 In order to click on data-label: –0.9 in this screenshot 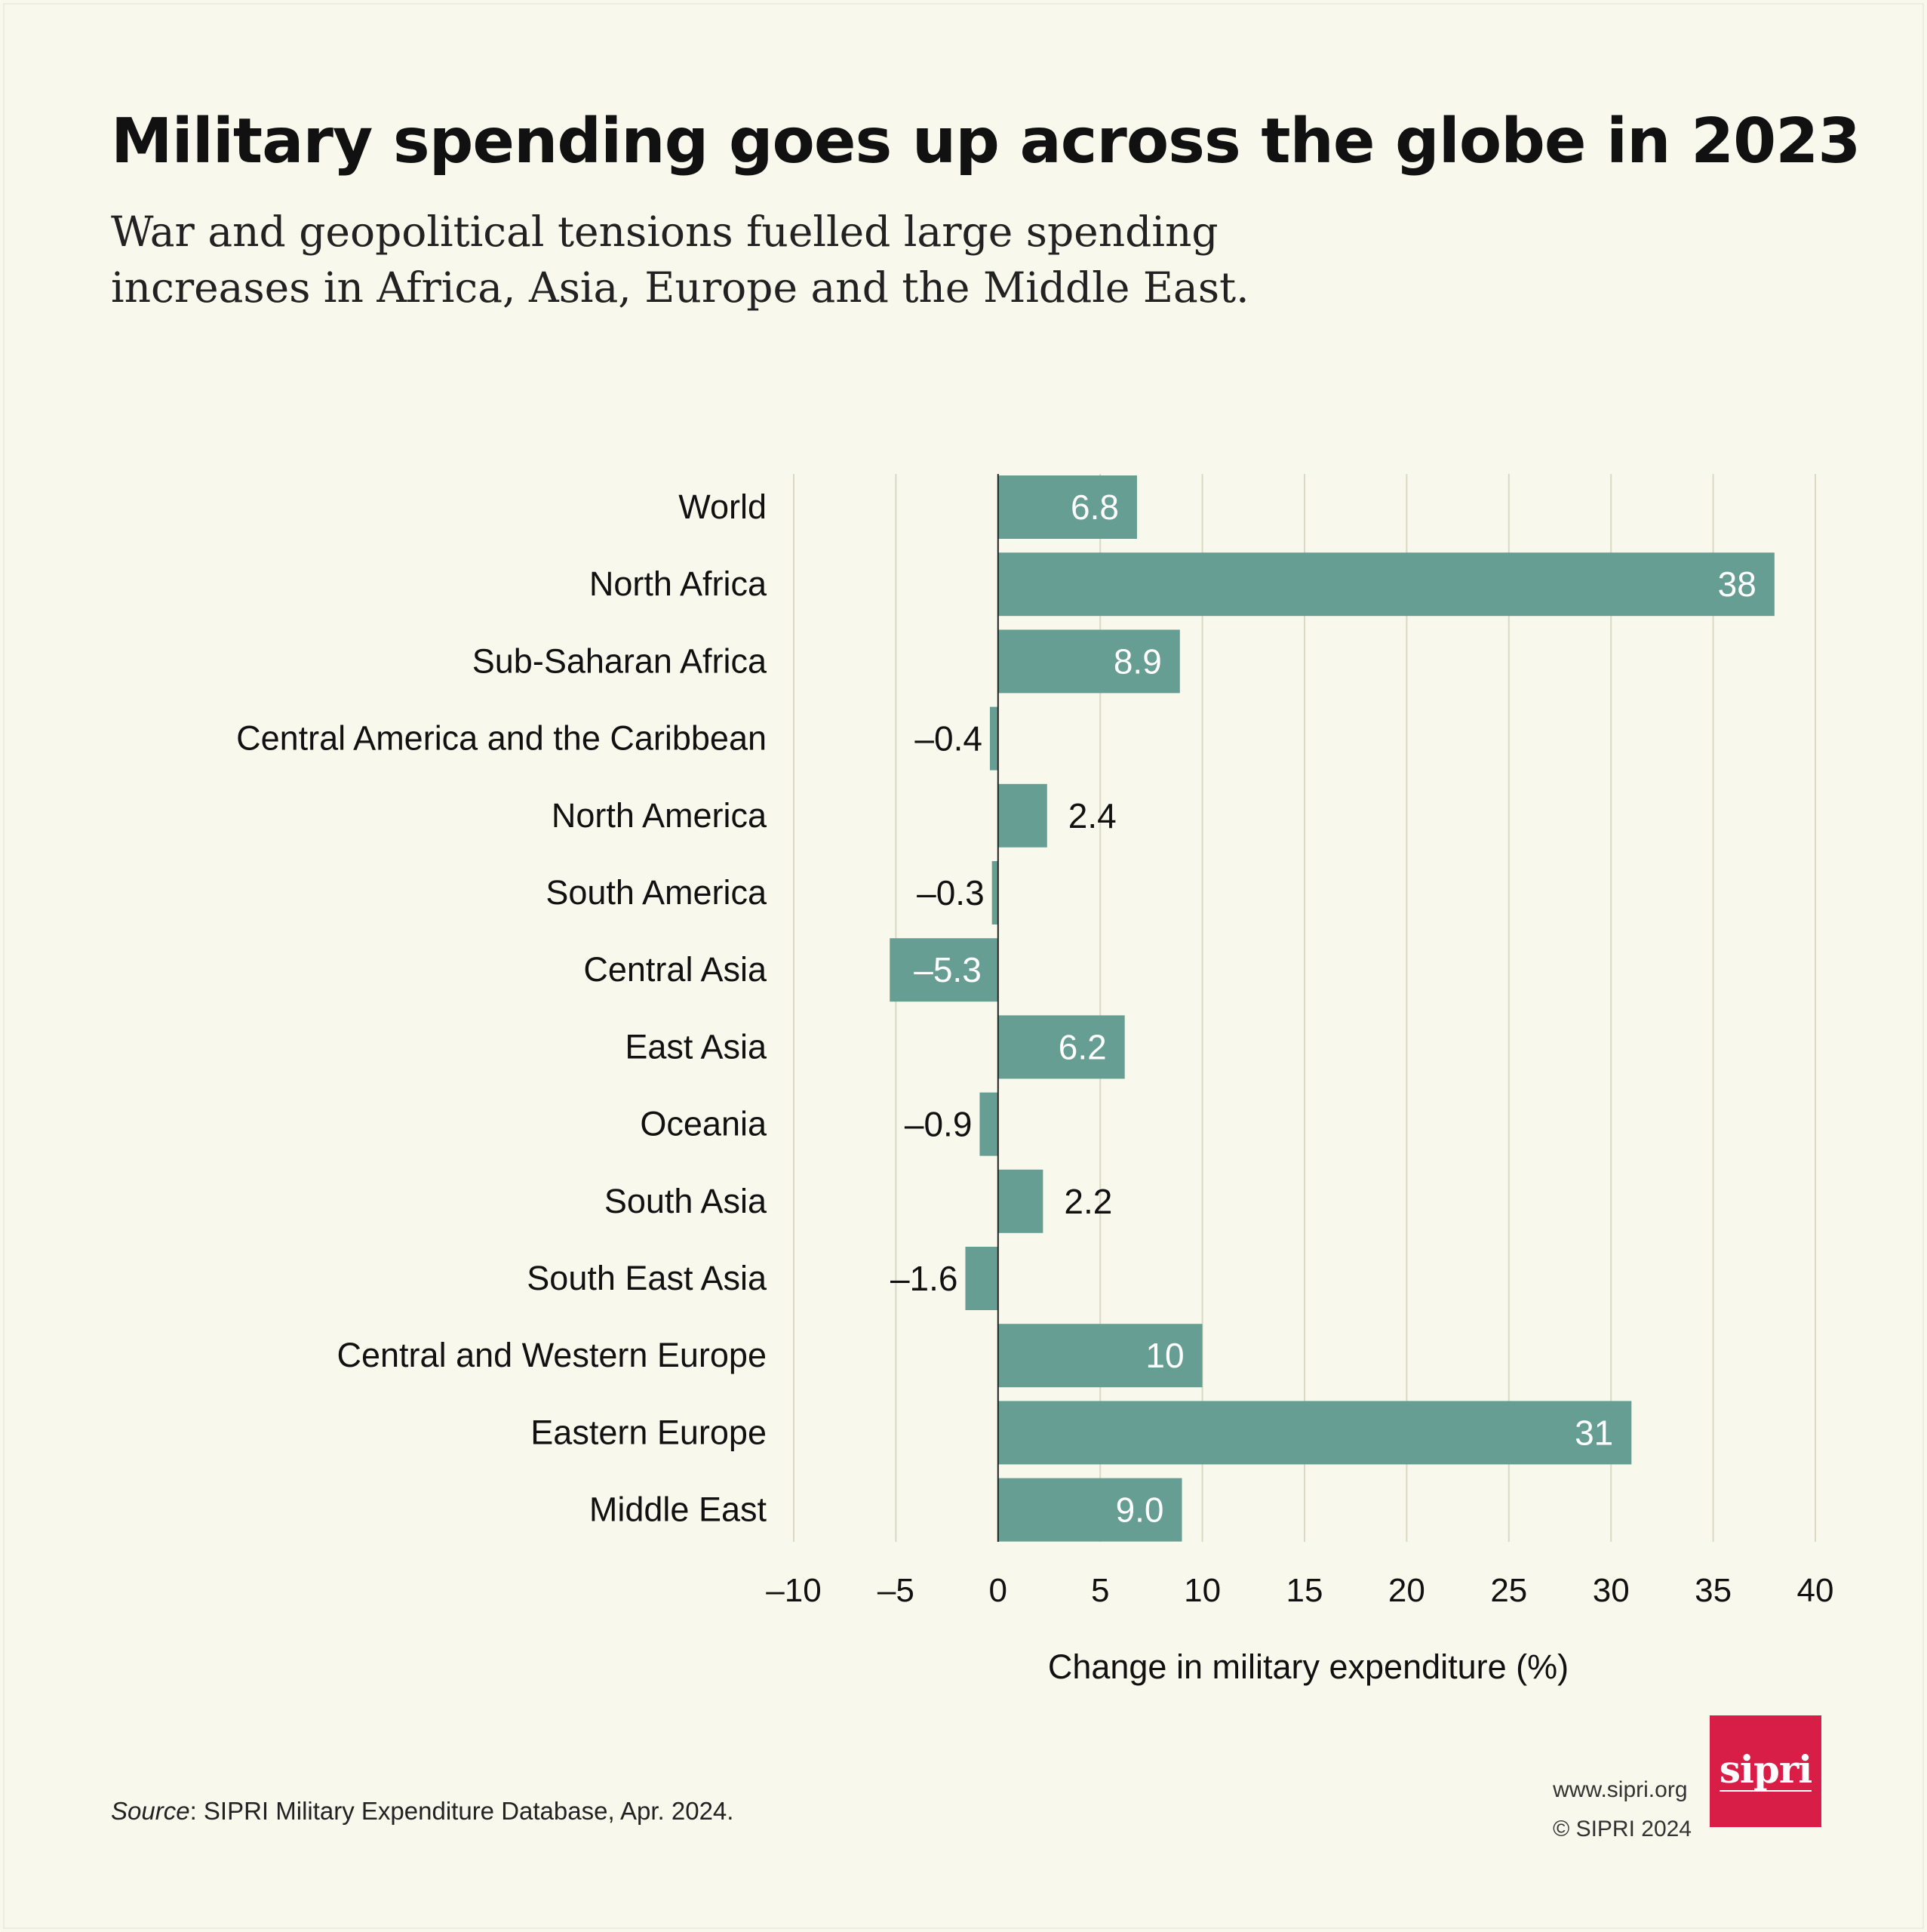, I will do `click(939, 1124)`.